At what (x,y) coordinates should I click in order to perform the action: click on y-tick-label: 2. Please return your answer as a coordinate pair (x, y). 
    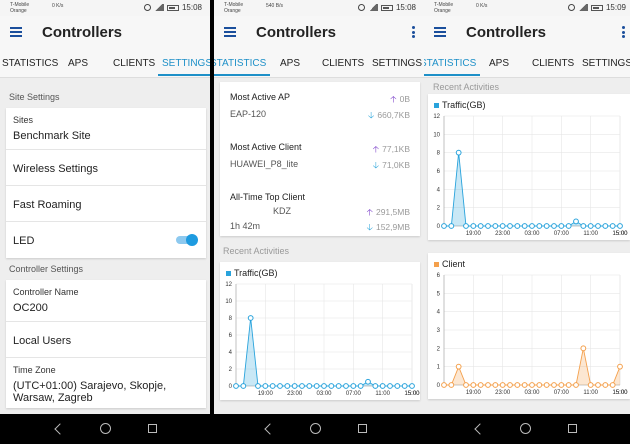
    Looking at the image, I should click on (439, 209).